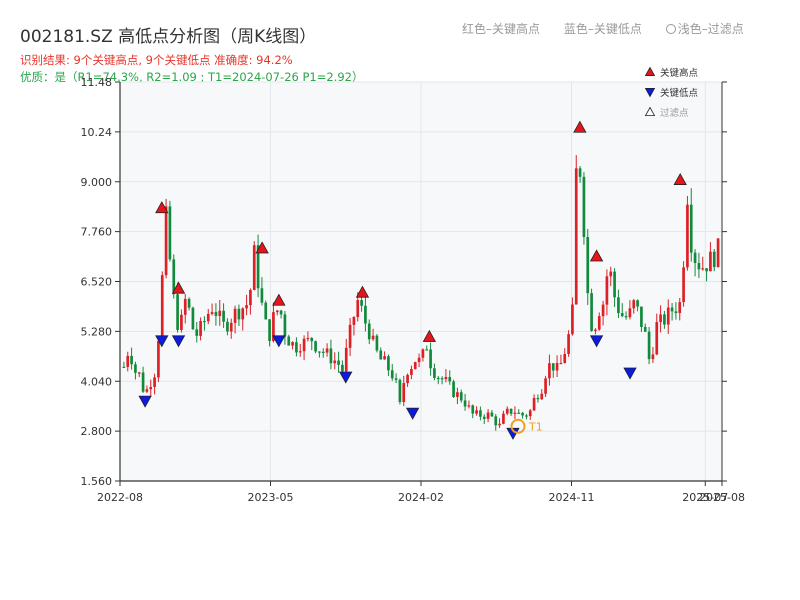 The width and height of the screenshot is (800, 600). I want to click on top-legend-light: 浅色–过滤点, so click(704, 29).